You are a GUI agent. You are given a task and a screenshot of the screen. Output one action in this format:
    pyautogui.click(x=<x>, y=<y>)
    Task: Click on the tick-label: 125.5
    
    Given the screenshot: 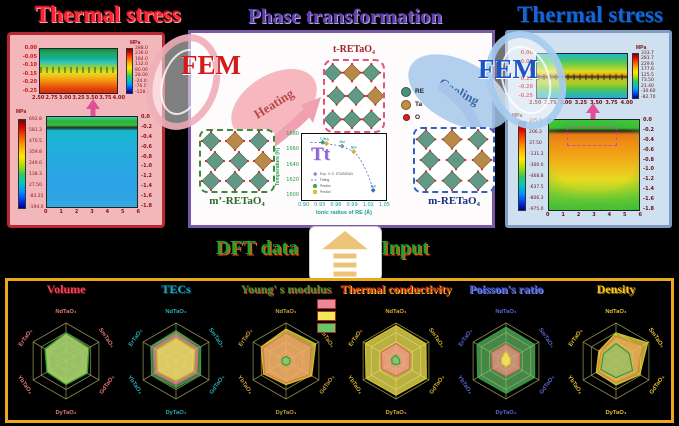 What is the action you would take?
    pyautogui.click(x=647, y=75)
    